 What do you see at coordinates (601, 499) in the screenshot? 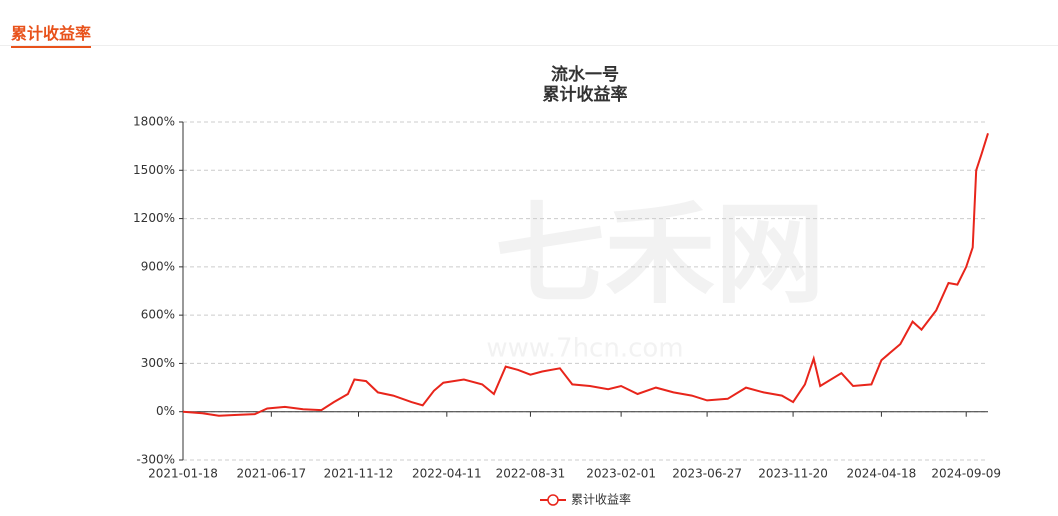
I see `legend-label: 累计收益率` at bounding box center [601, 499].